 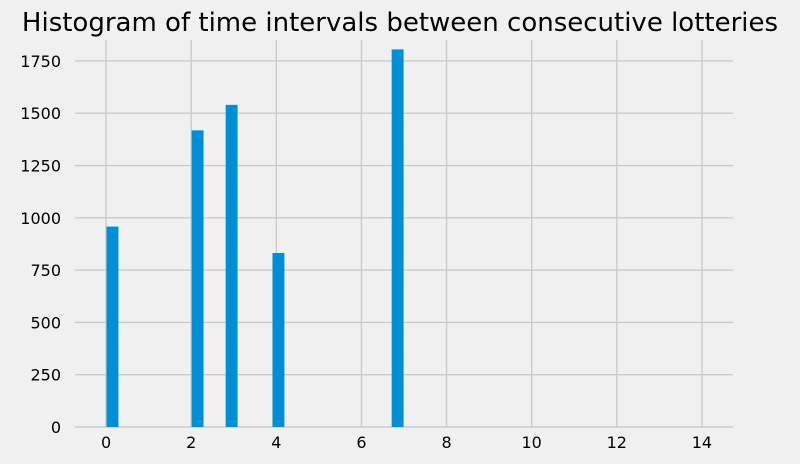 What do you see at coordinates (45, 375) in the screenshot?
I see `y-tick-label: 250` at bounding box center [45, 375].